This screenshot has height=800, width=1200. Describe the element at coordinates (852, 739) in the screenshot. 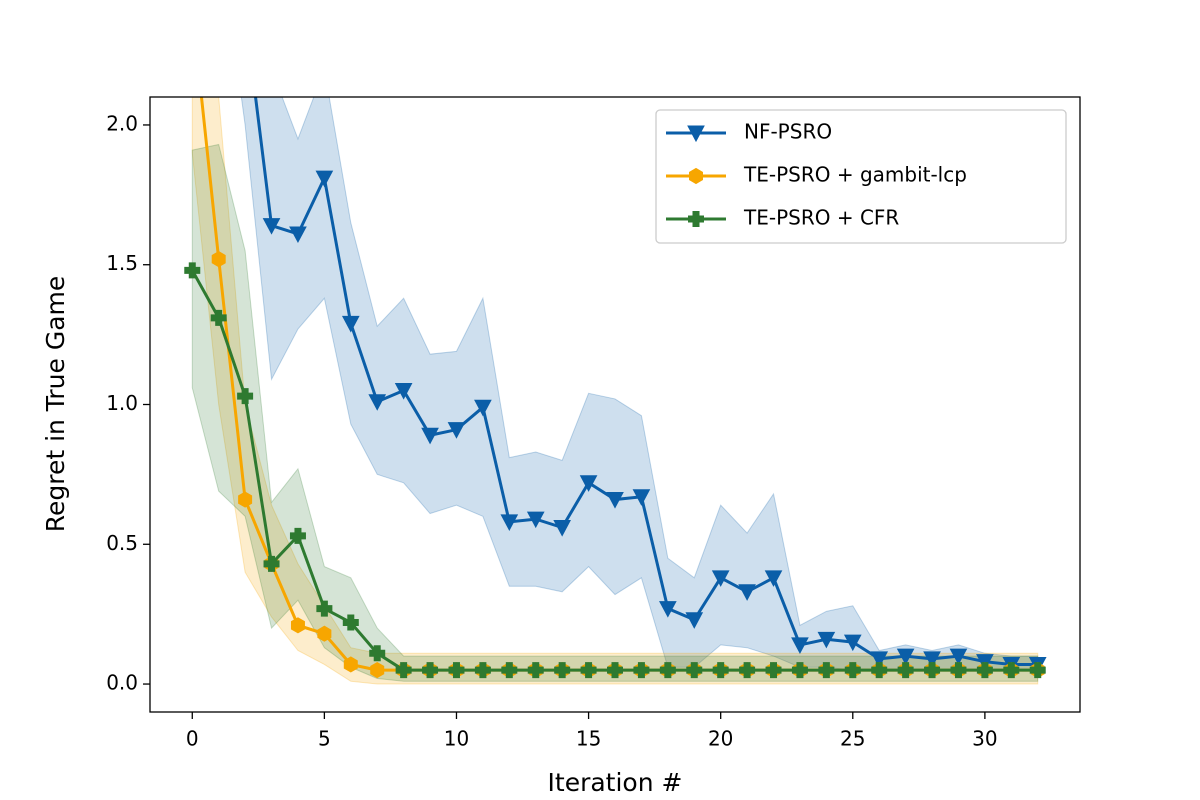

I see `x-tick-label: 25` at that location.